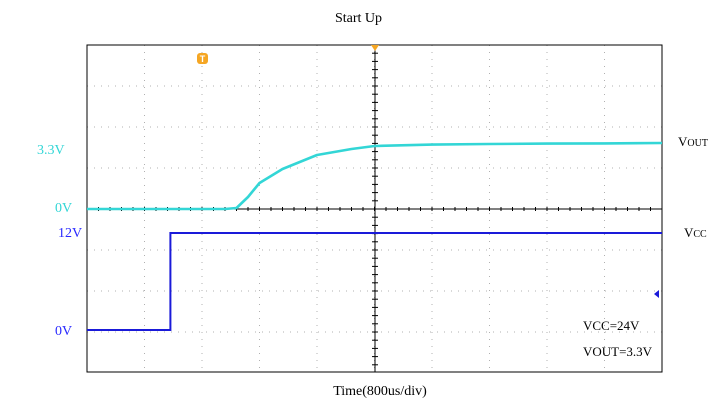  What do you see at coordinates (64, 331) in the screenshot?
I see `vcc-low-label: 0V` at bounding box center [64, 331].